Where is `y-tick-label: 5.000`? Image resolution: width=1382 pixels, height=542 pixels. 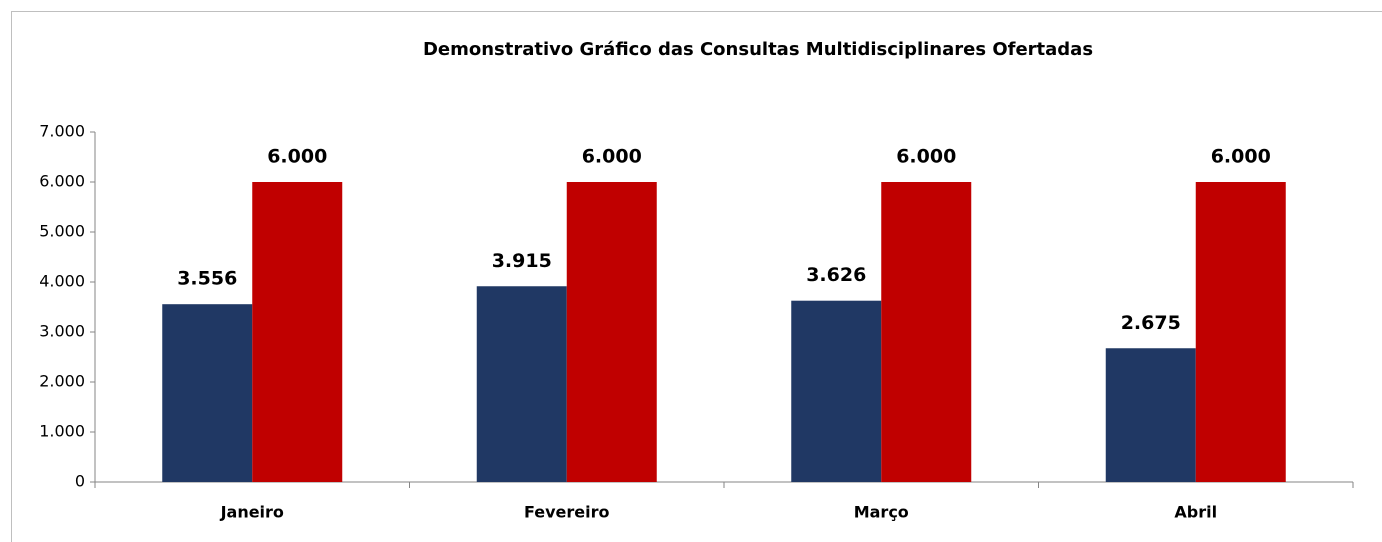
y-tick-label: 5.000 is located at coordinates (62, 231).